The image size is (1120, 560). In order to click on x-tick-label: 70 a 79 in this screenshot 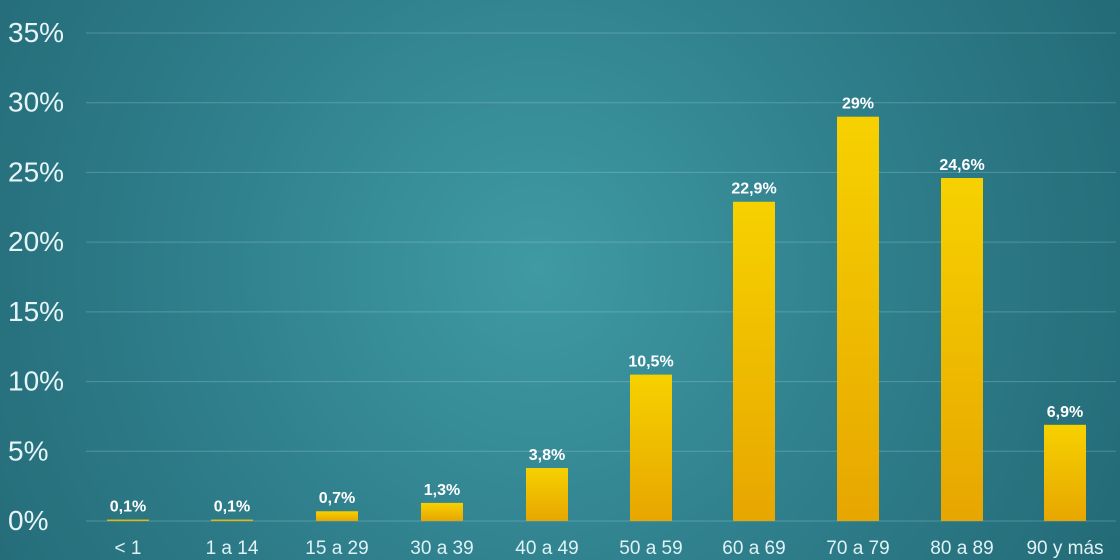, I will do `click(857, 548)`.